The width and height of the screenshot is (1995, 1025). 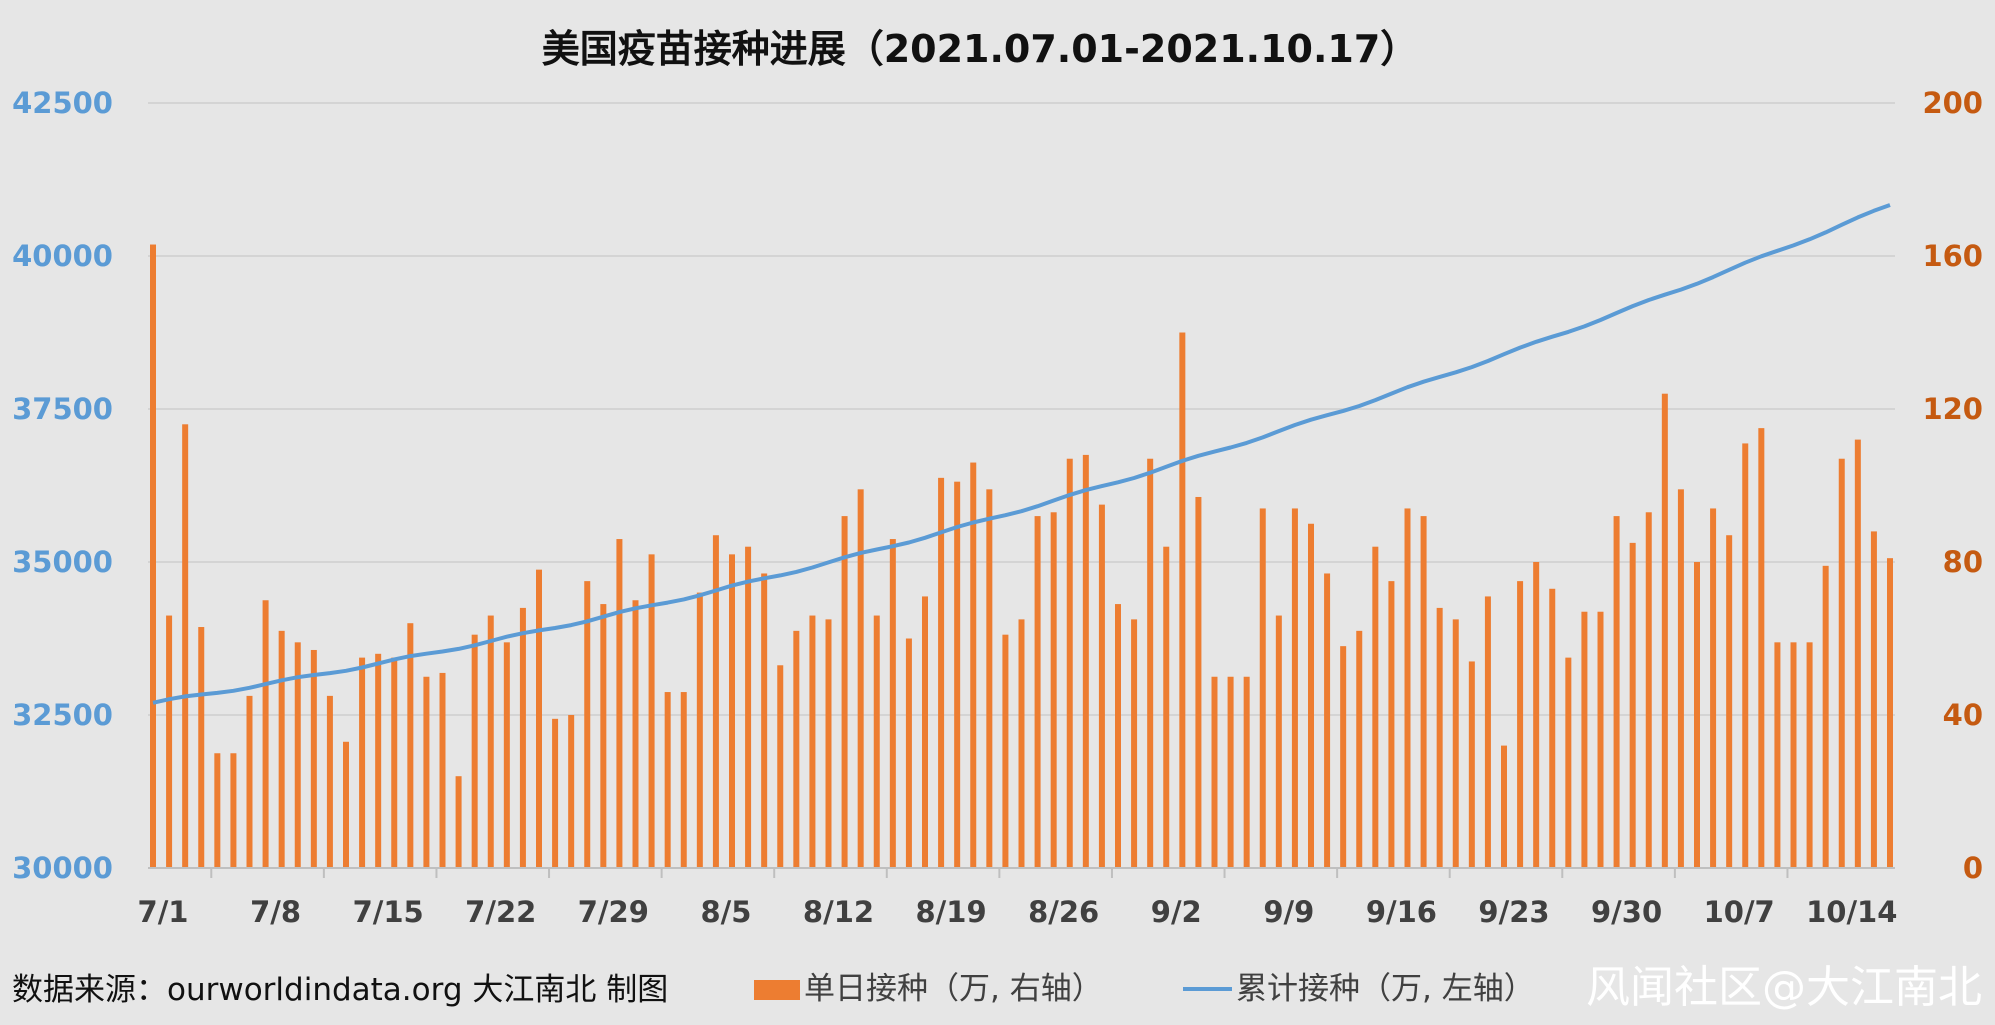 What do you see at coordinates (1784, 987) in the screenshot?
I see `watermark: 风闻社区@大江南北` at bounding box center [1784, 987].